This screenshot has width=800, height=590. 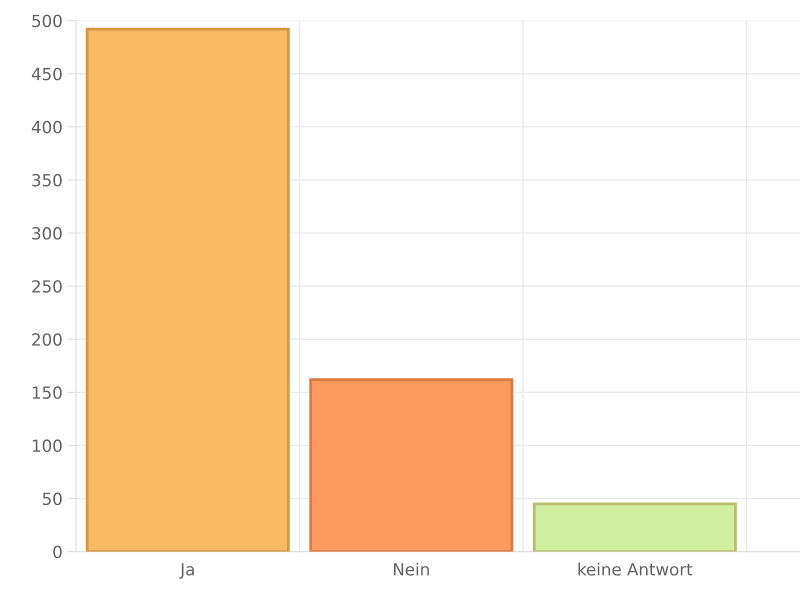 I want to click on y-tick-label: 200, so click(x=47, y=339).